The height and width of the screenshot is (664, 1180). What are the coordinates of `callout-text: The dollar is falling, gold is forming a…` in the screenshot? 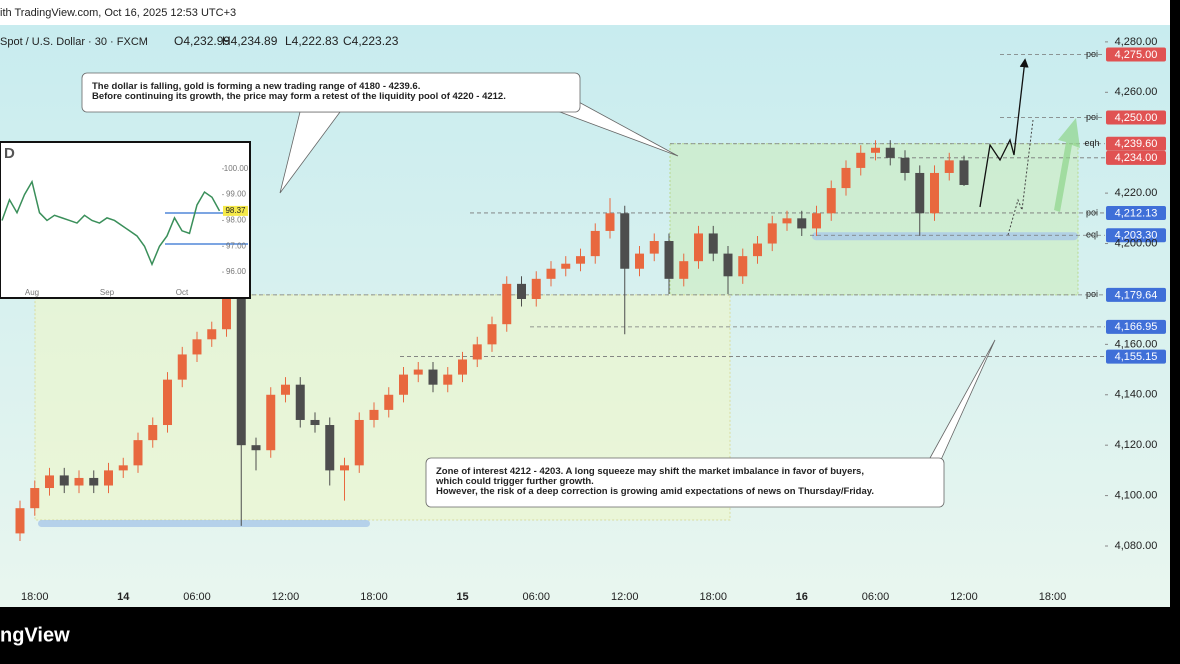 It's located at (256, 86).